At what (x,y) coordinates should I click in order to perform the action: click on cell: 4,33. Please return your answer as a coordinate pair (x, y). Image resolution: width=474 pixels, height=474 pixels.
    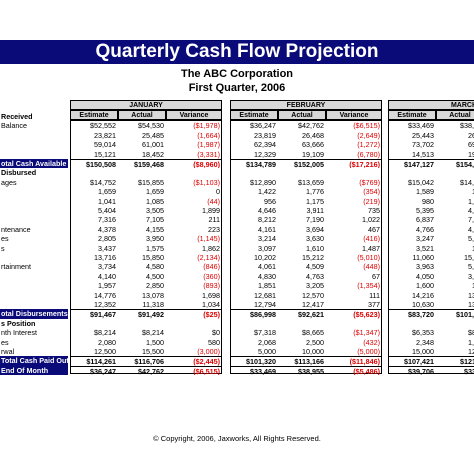
    Looking at the image, I should click on (471, 229).